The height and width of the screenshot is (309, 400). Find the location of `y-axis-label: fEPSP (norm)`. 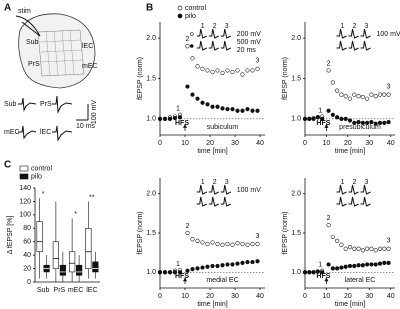

y-axis-label: fEPSP (norm) is located at coordinates (140, 232).